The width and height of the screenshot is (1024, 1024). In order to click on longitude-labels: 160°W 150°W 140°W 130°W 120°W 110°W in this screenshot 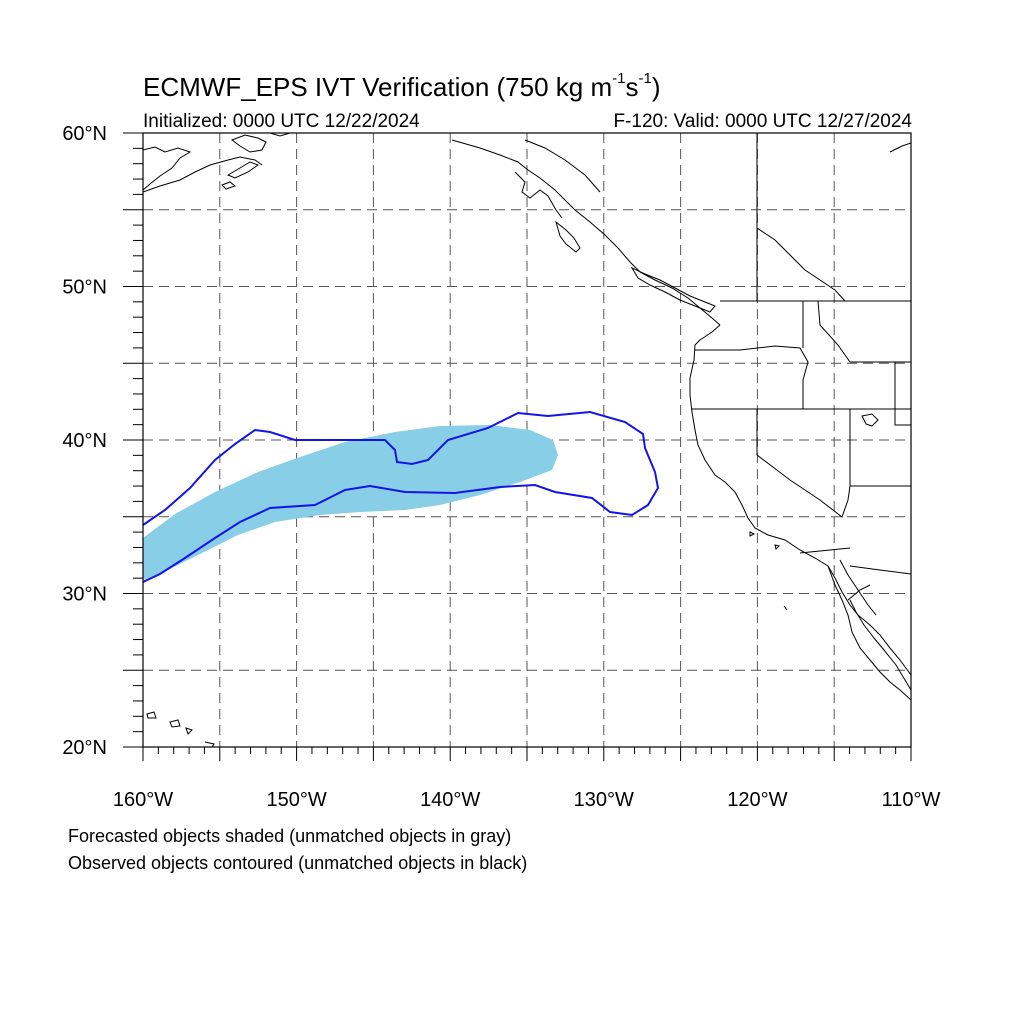, I will do `click(527, 800)`.